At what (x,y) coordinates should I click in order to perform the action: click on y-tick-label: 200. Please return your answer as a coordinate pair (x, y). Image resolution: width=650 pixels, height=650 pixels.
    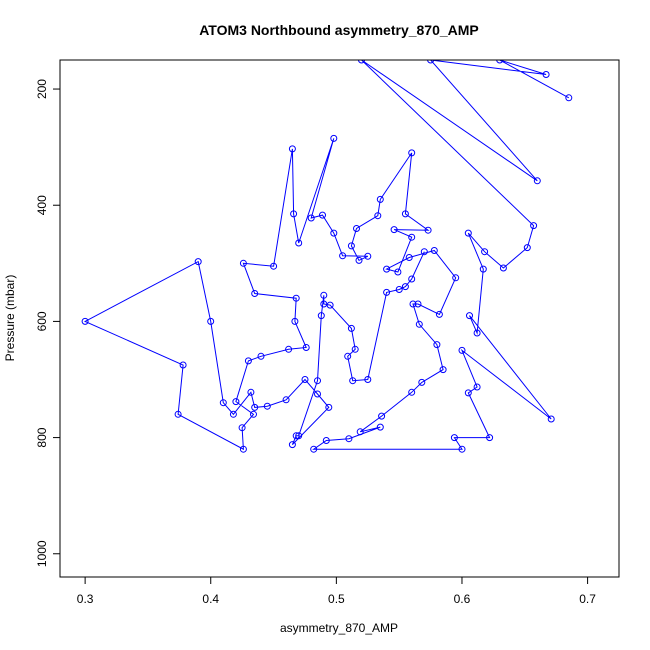
    Looking at the image, I should click on (42, 89).